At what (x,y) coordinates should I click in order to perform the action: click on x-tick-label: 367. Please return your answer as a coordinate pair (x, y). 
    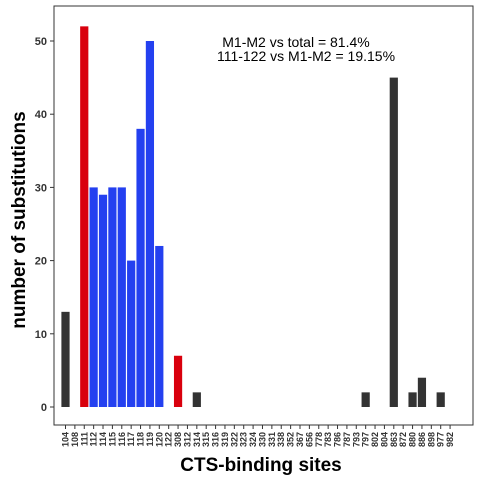
    Looking at the image, I should click on (300, 439).